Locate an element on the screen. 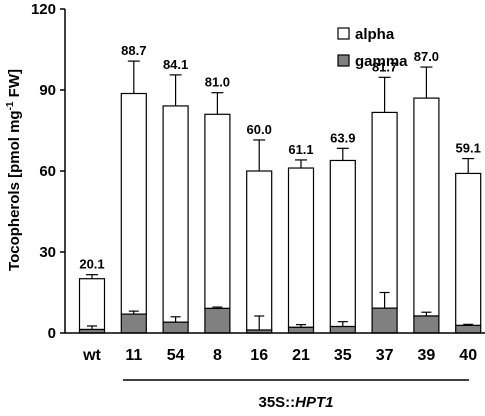 The height and width of the screenshot is (416, 485). y-tick-label: 30 is located at coordinates (47, 252).